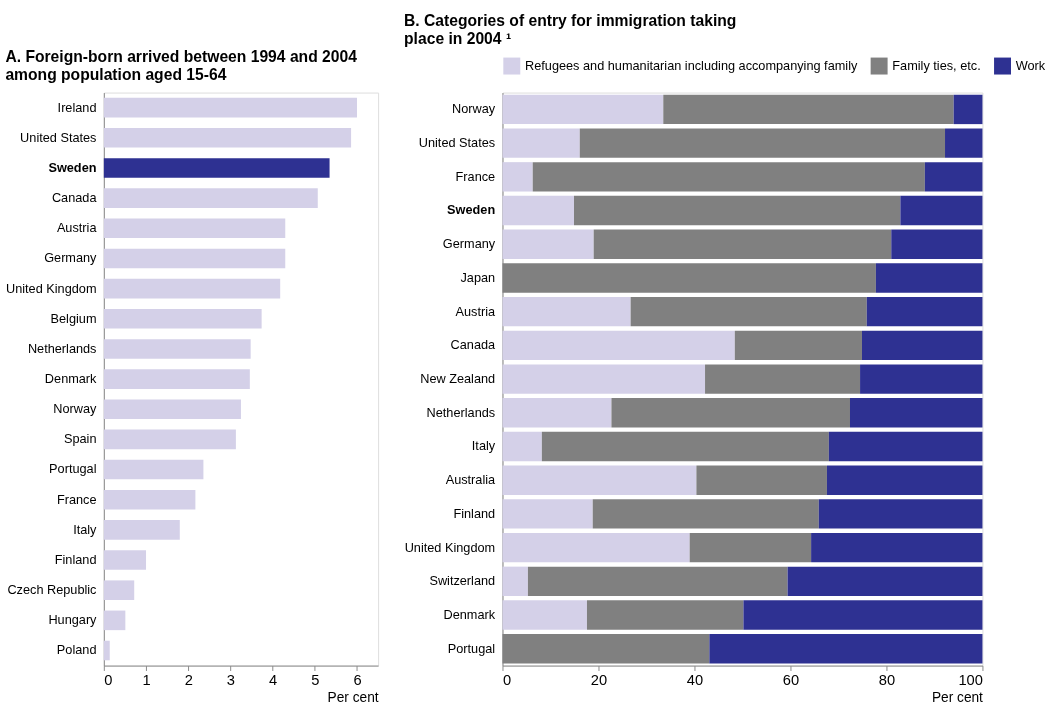  Describe the element at coordinates (570, 29) in the screenshot. I see `chart-title: B. Categories of entry for immigration taking place in 2004 ¹` at that location.